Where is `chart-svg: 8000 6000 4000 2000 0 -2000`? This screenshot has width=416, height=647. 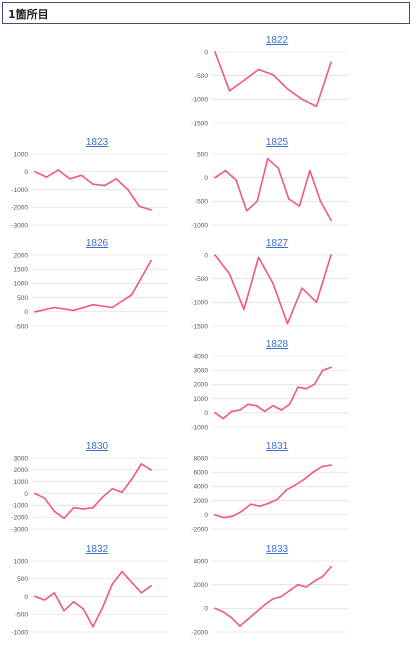
chart-svg: 8000 6000 4000 2000 0 -2000 is located at coordinates (269, 494).